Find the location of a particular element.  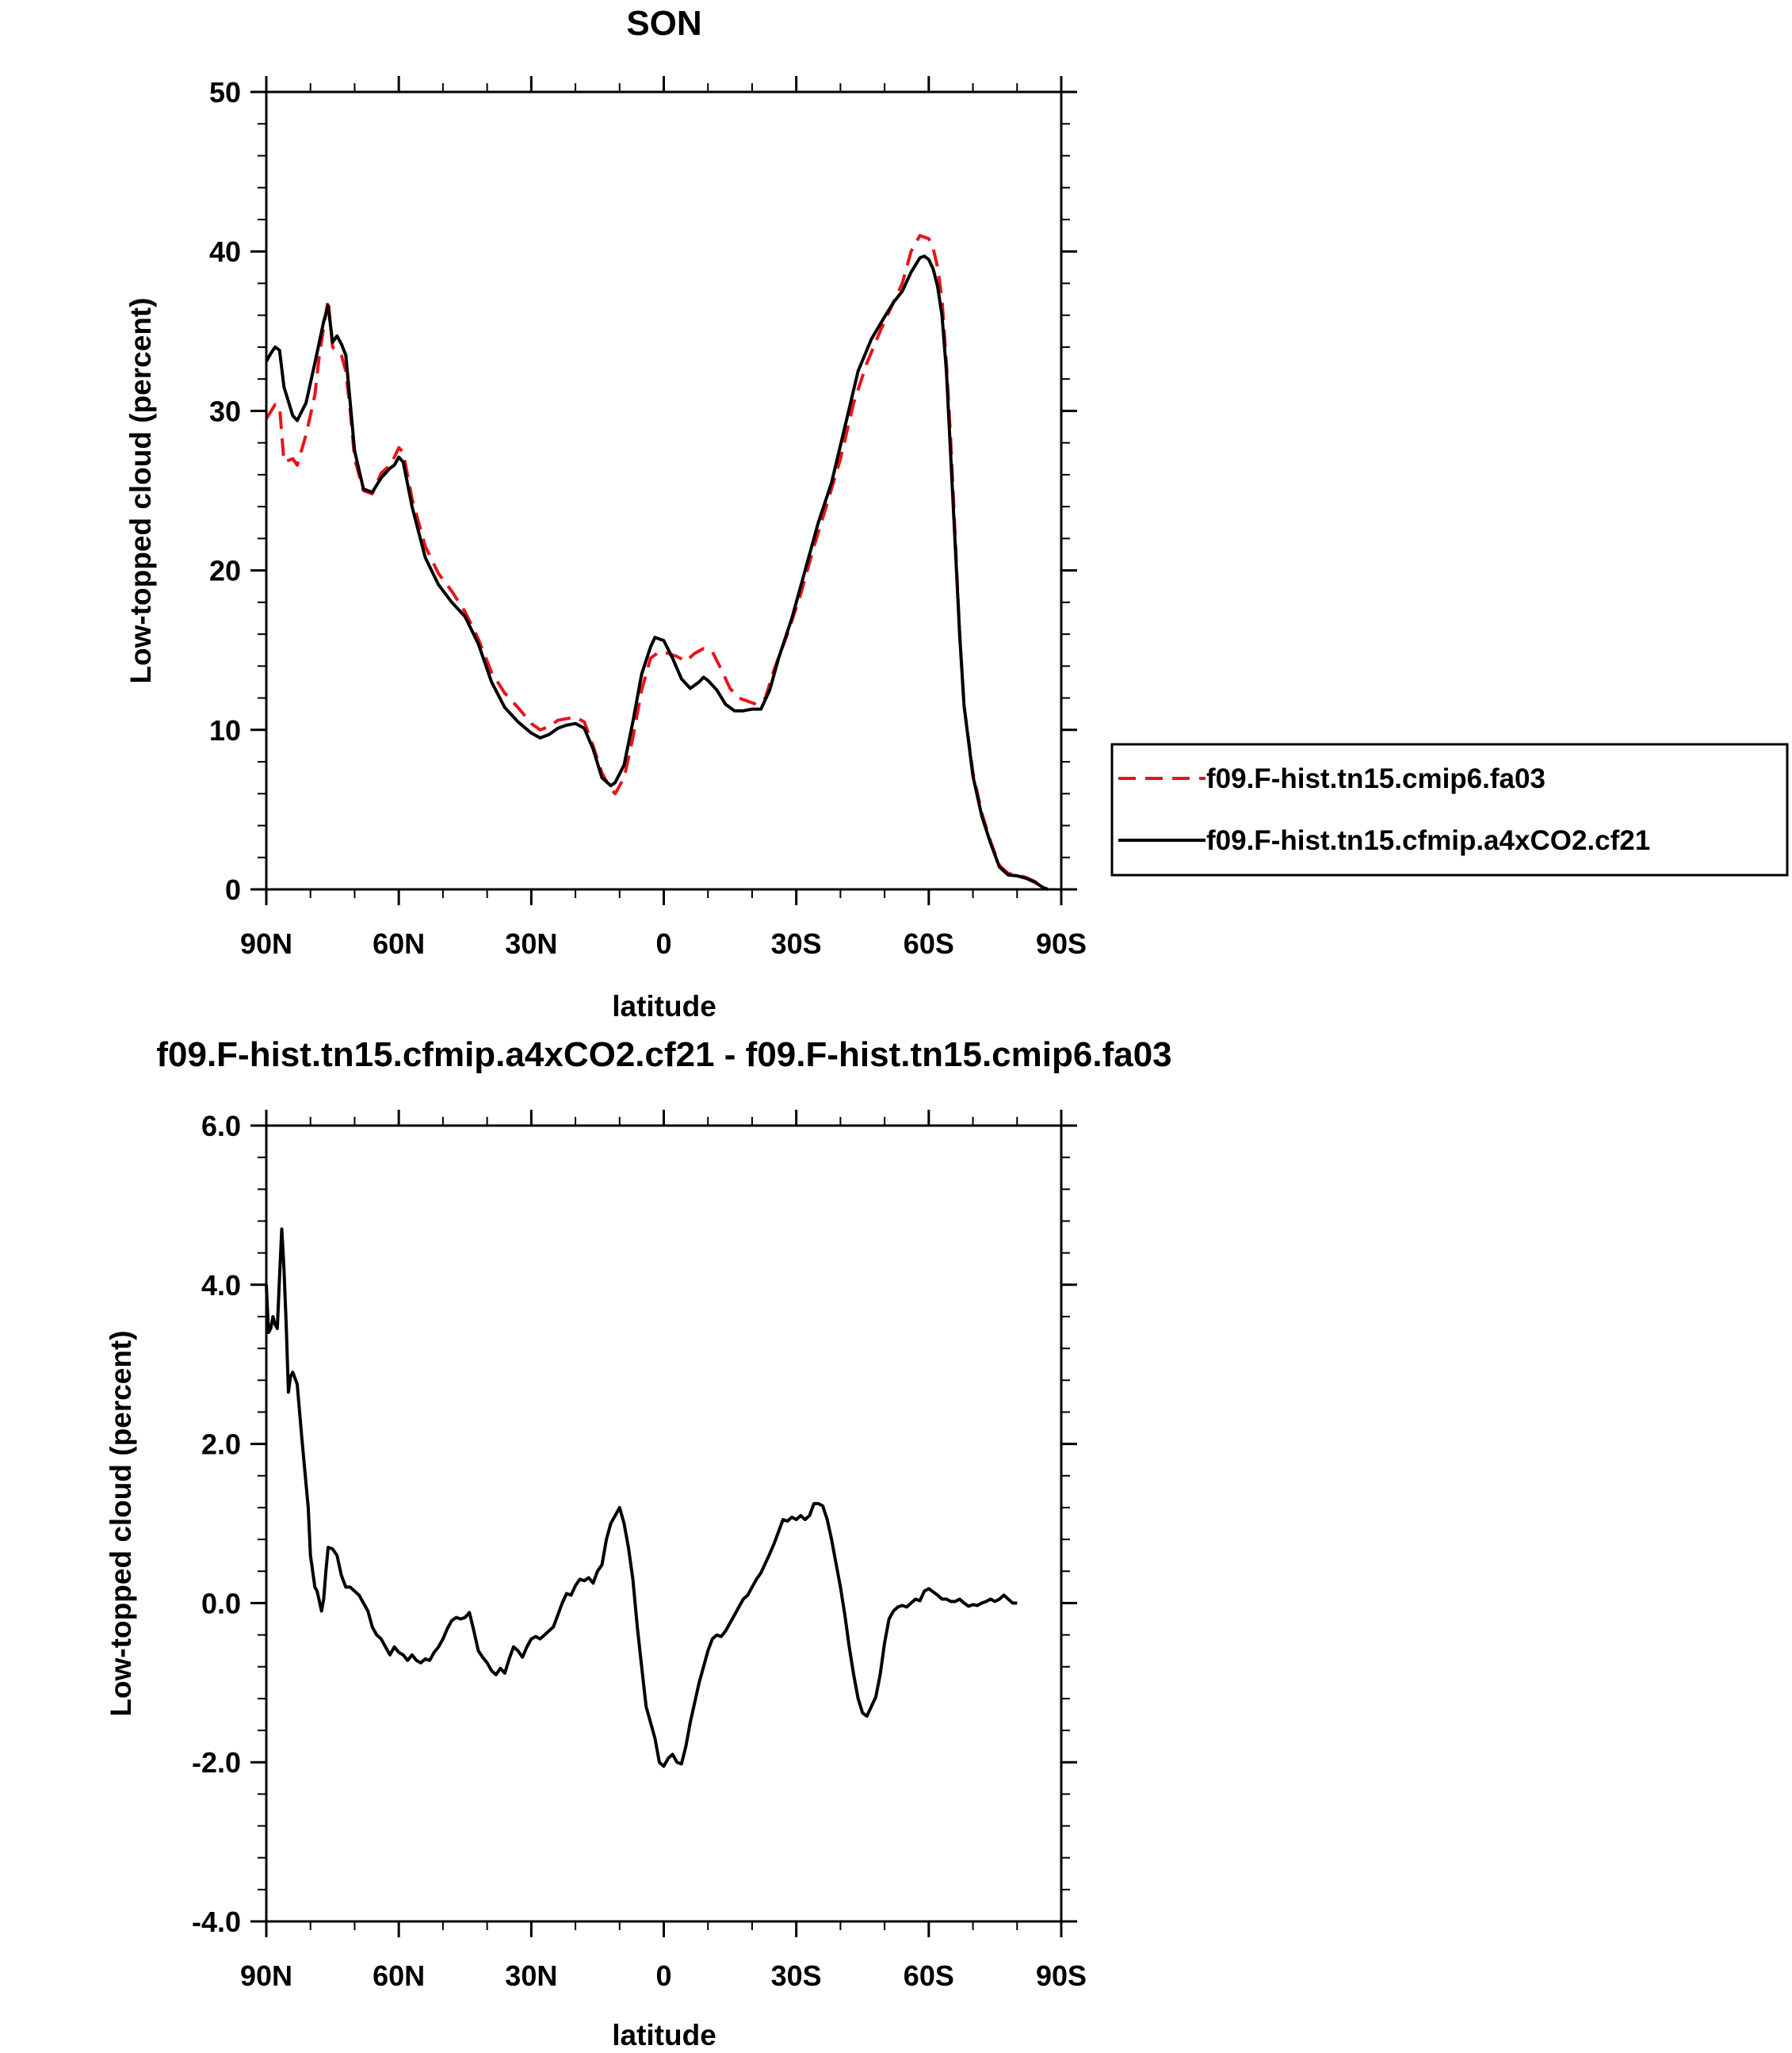

bottom-chart-y-axis-label: Low-topped cloud (percent) is located at coordinates (121, 1523).